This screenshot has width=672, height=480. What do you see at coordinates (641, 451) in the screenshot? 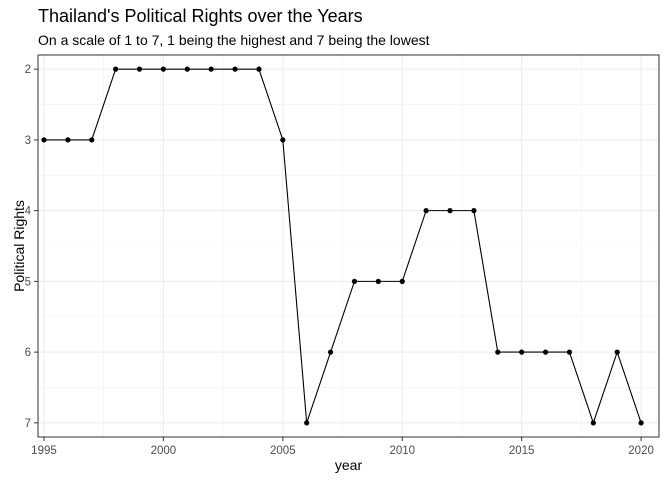
I see `x-tick-label: 2020` at bounding box center [641, 451].